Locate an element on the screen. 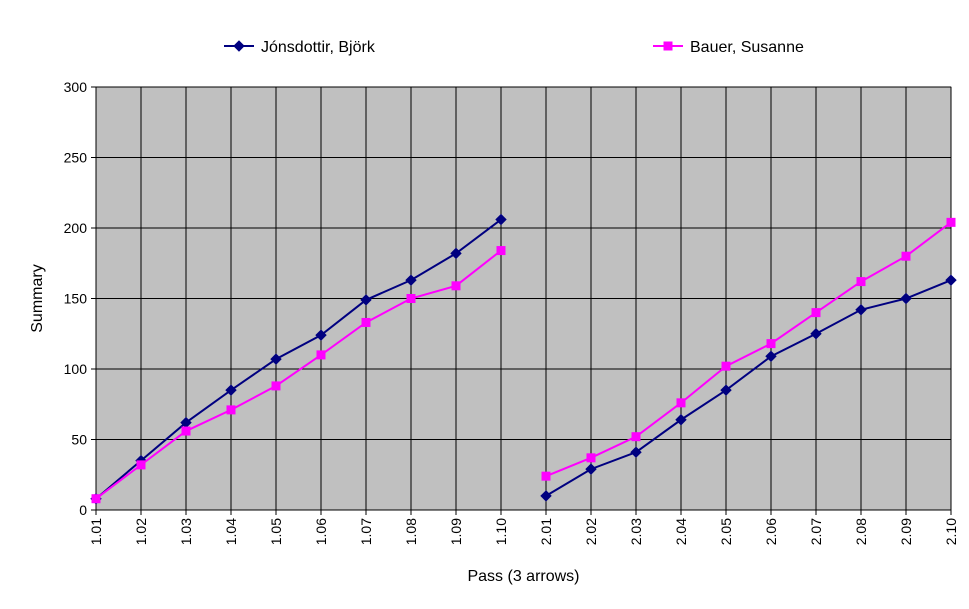  x-tick-label: 1.07 is located at coordinates (366, 531).